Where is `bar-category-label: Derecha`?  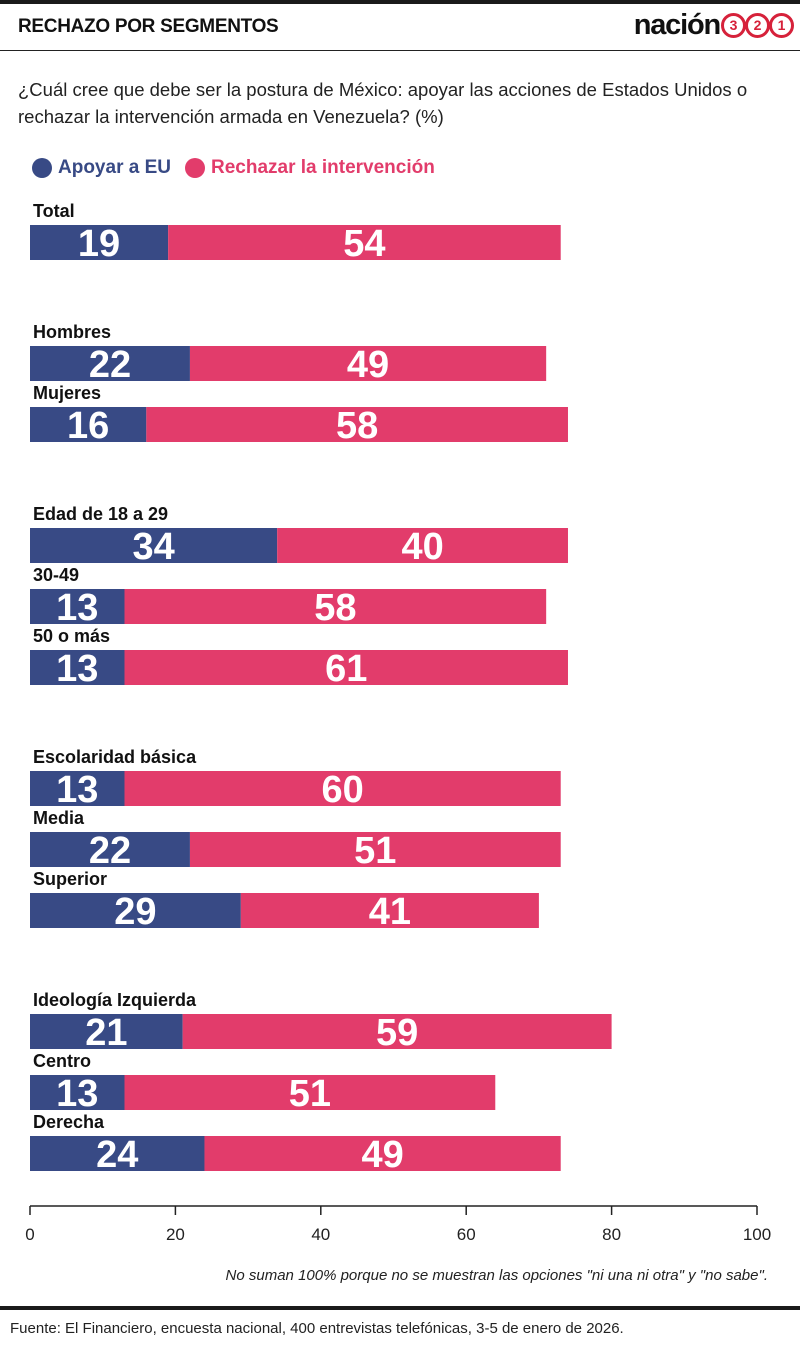
bar-category-label: Derecha is located at coordinates (69, 1122).